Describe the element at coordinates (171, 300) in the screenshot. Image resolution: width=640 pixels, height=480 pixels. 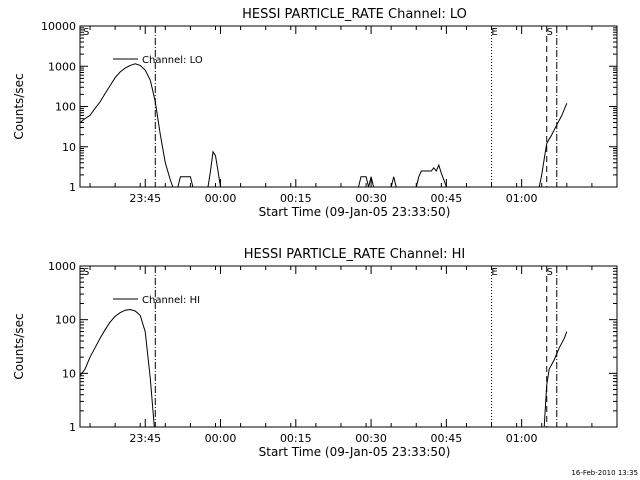
I see `legend-label: Channel: HI` at that location.